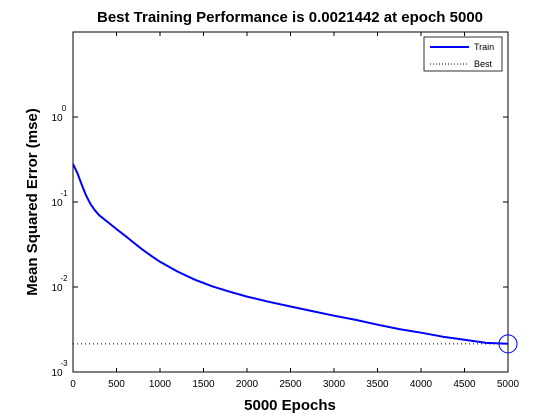 The image size is (560, 420). What do you see at coordinates (421, 384) in the screenshot?
I see `x-tick-label: 4000` at bounding box center [421, 384].